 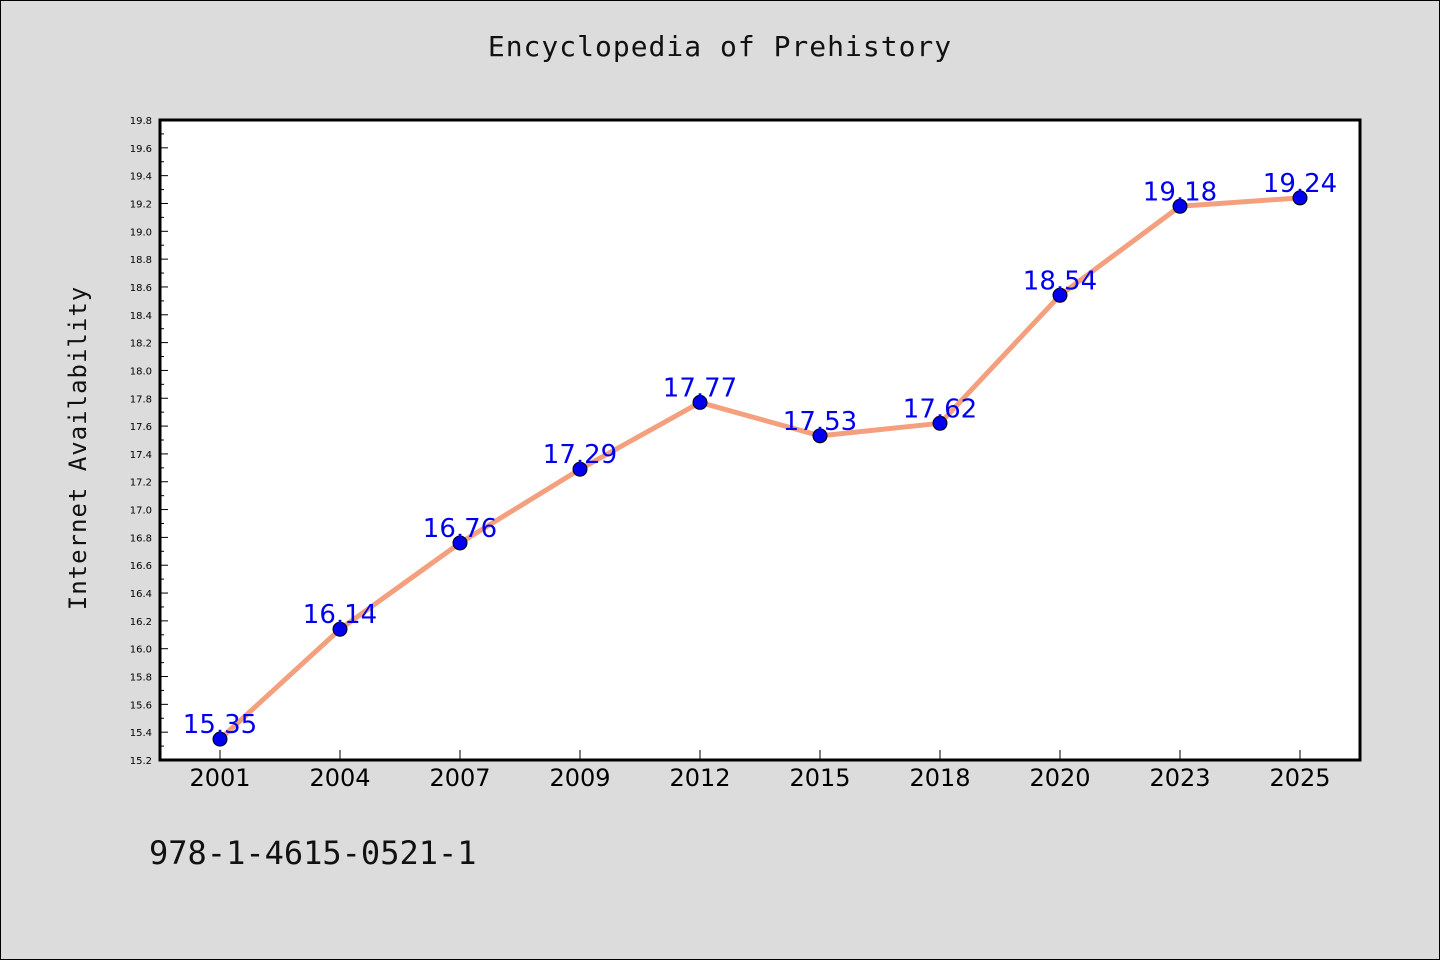 I want to click on x-tick-label: 2004, so click(x=339, y=778).